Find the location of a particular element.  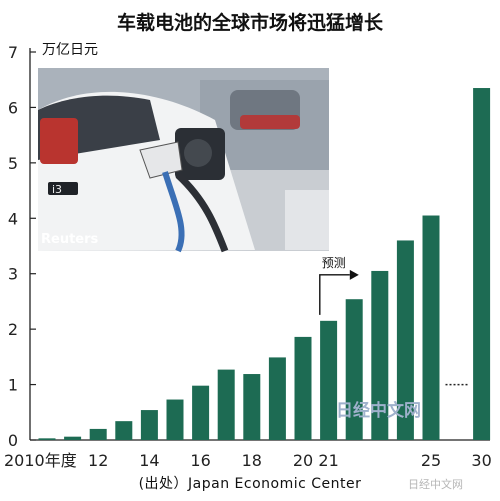

x-tick-label: 20 is located at coordinates (303, 460).